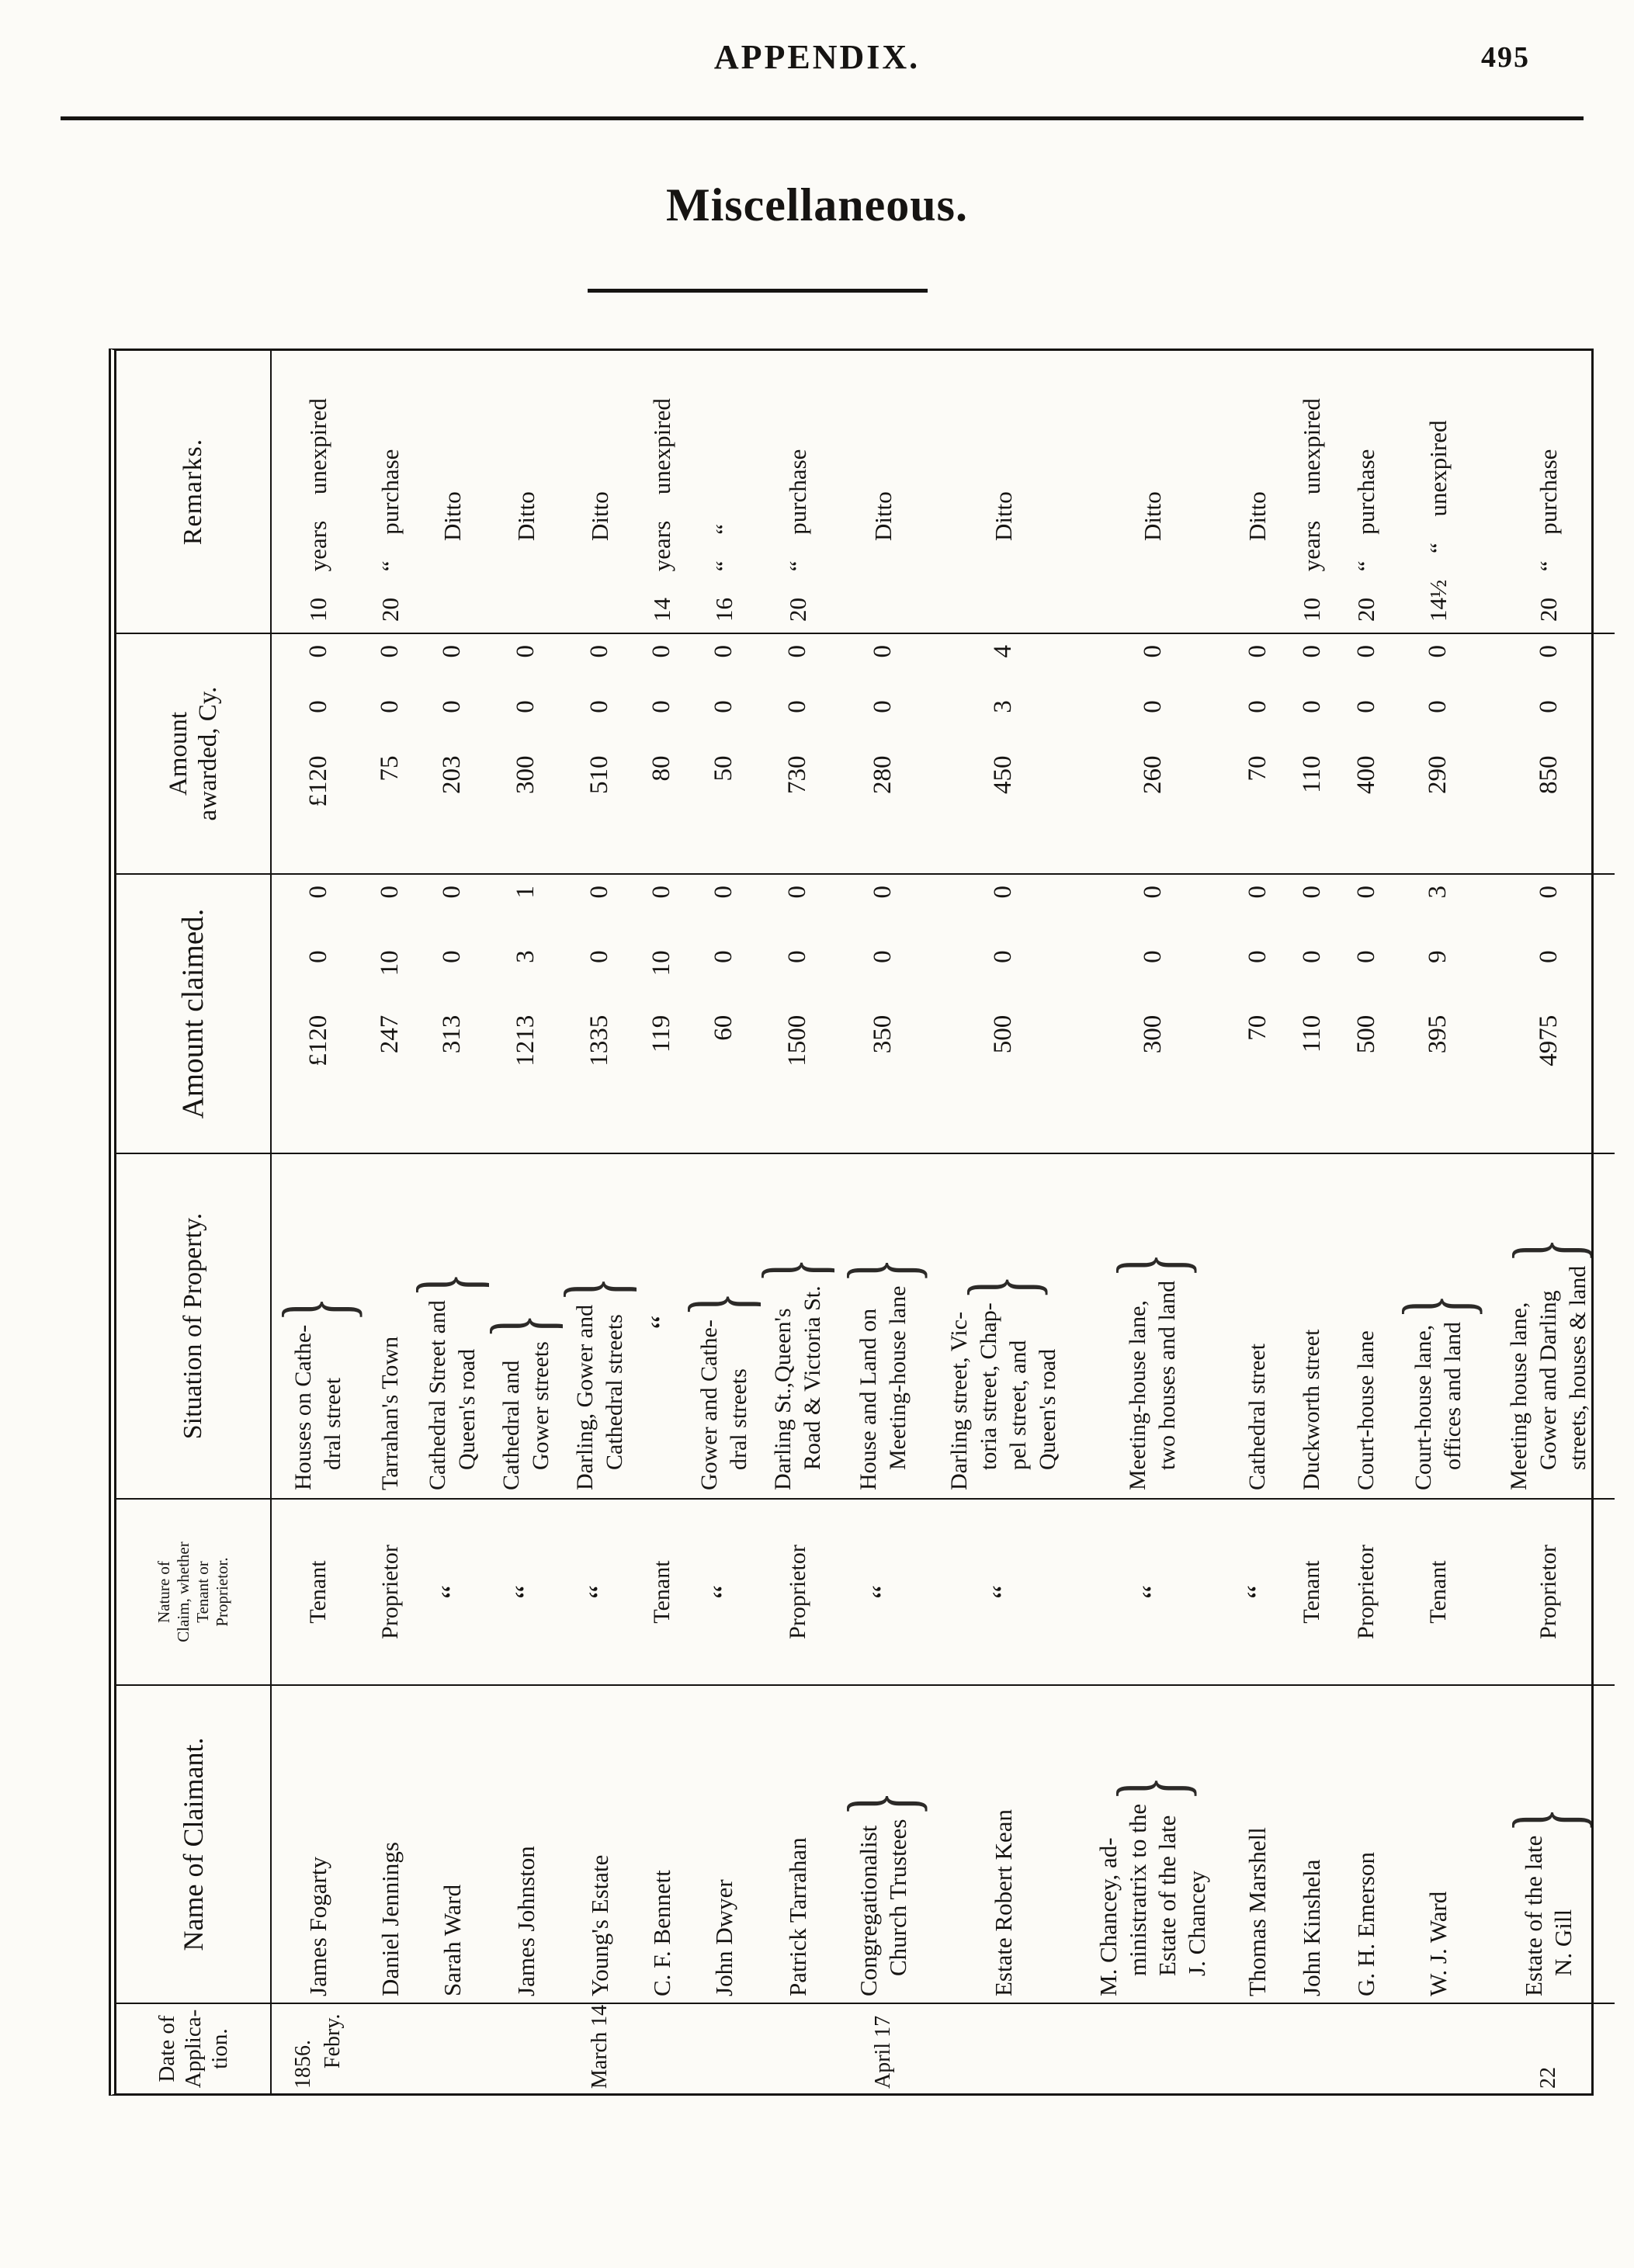 This screenshot has width=1634, height=2268. Describe the element at coordinates (599, 1014) in the screenshot. I see `amount-value: 1335 0 0` at that location.